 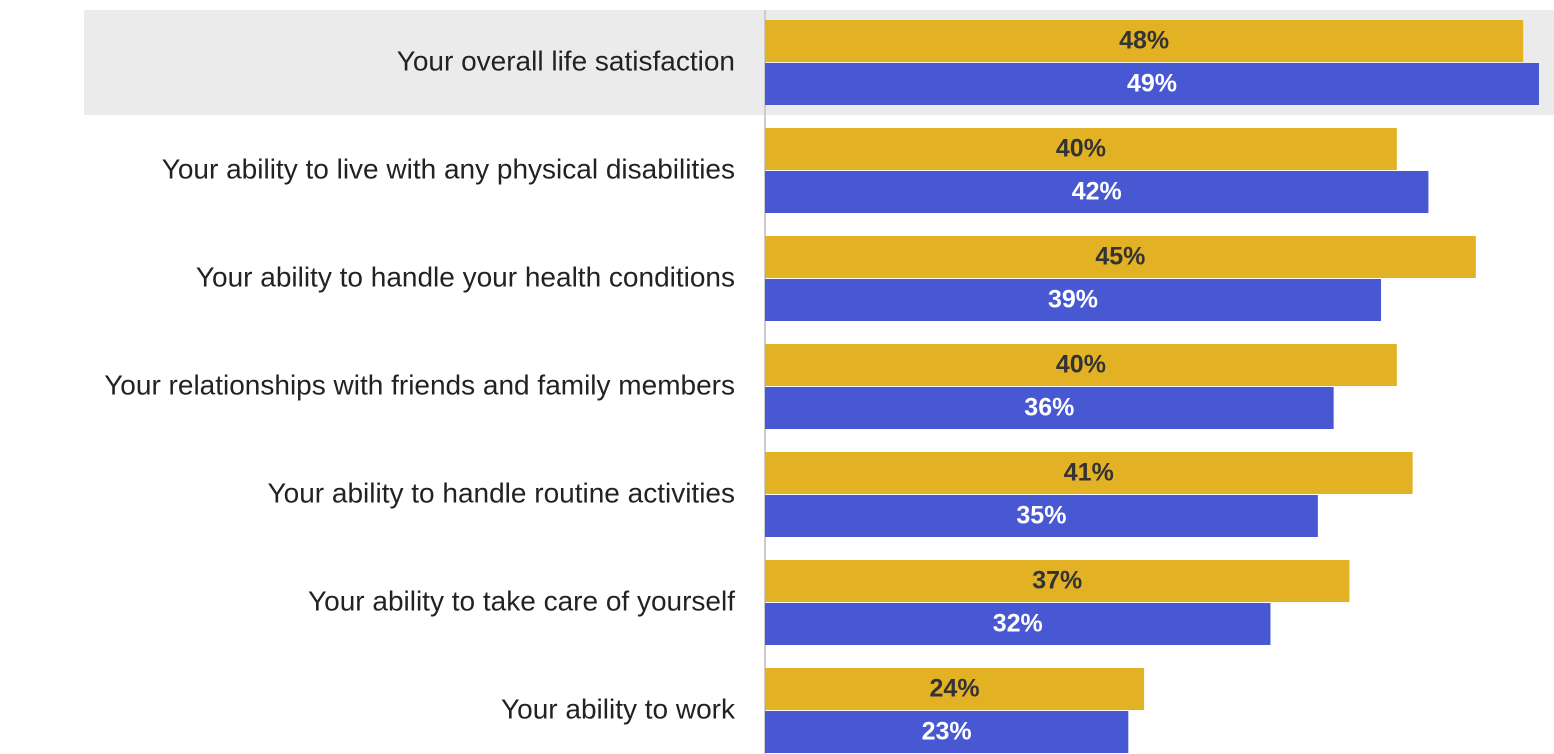 I want to click on value-label: 49%, so click(x=1152, y=84).